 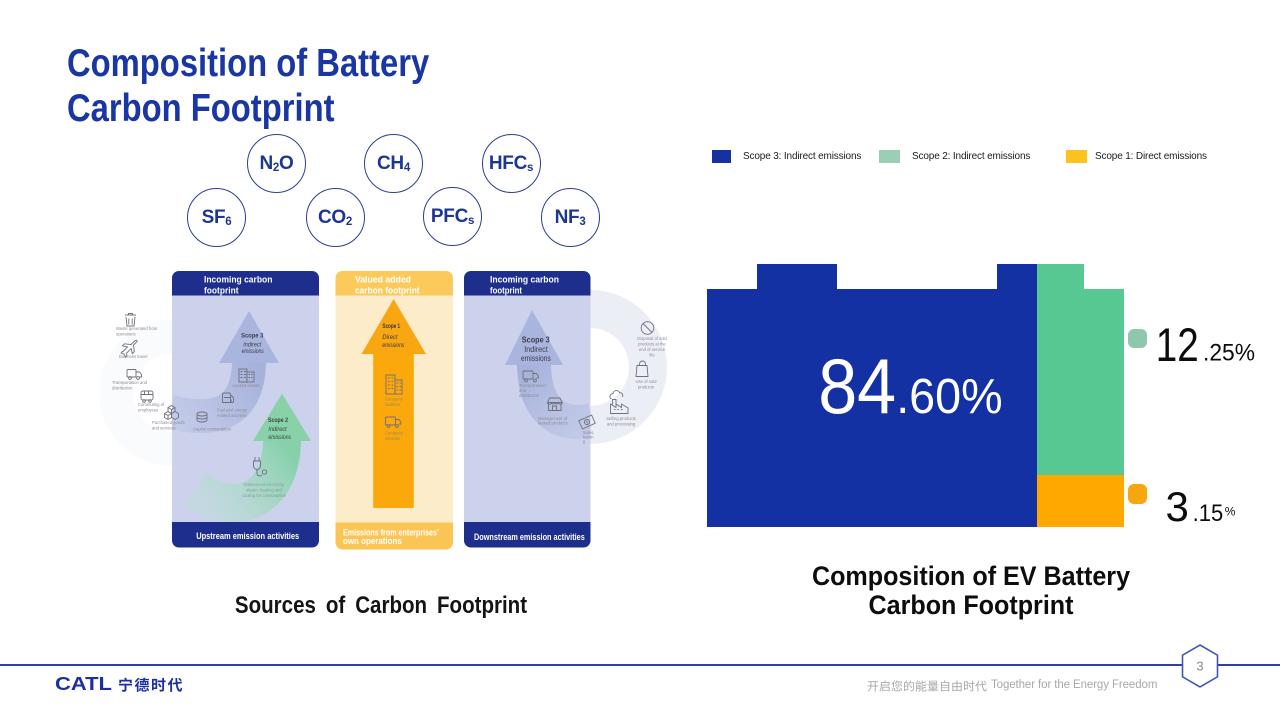 What do you see at coordinates (247, 536) in the screenshot?
I see `svg-text: Upstream emission activities` at bounding box center [247, 536].